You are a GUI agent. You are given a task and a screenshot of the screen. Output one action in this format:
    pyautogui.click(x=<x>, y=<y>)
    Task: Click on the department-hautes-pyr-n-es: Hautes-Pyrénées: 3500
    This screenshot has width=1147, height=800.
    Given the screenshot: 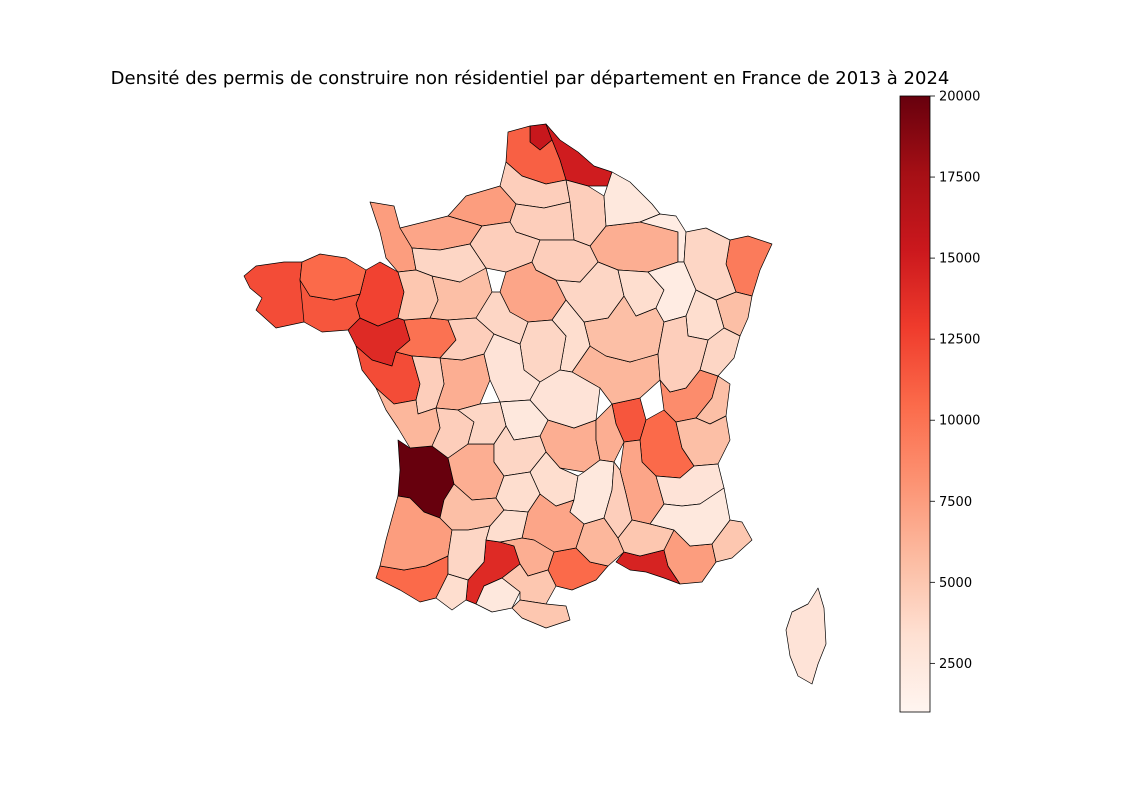 What is the action you would take?
    pyautogui.click(x=452, y=592)
    